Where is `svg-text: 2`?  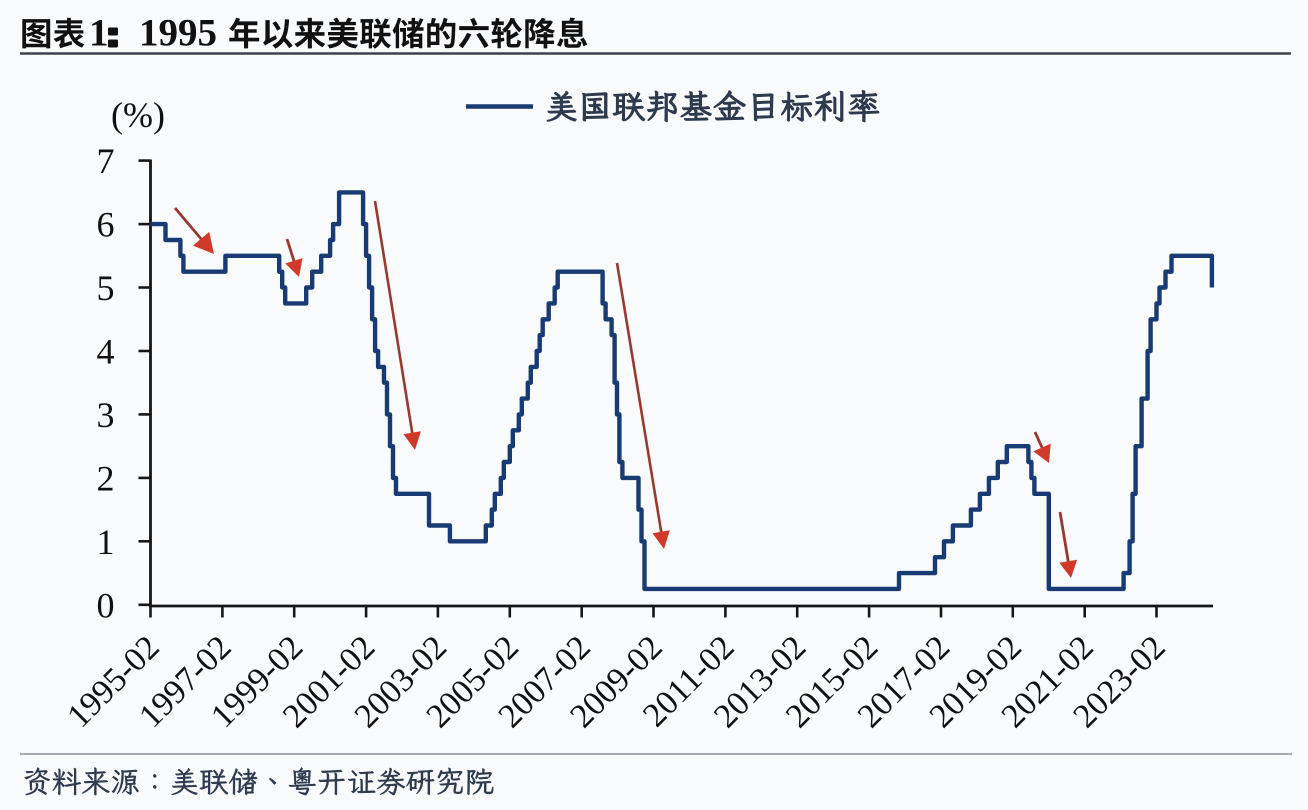
svg-text: 2 is located at coordinates (106, 478).